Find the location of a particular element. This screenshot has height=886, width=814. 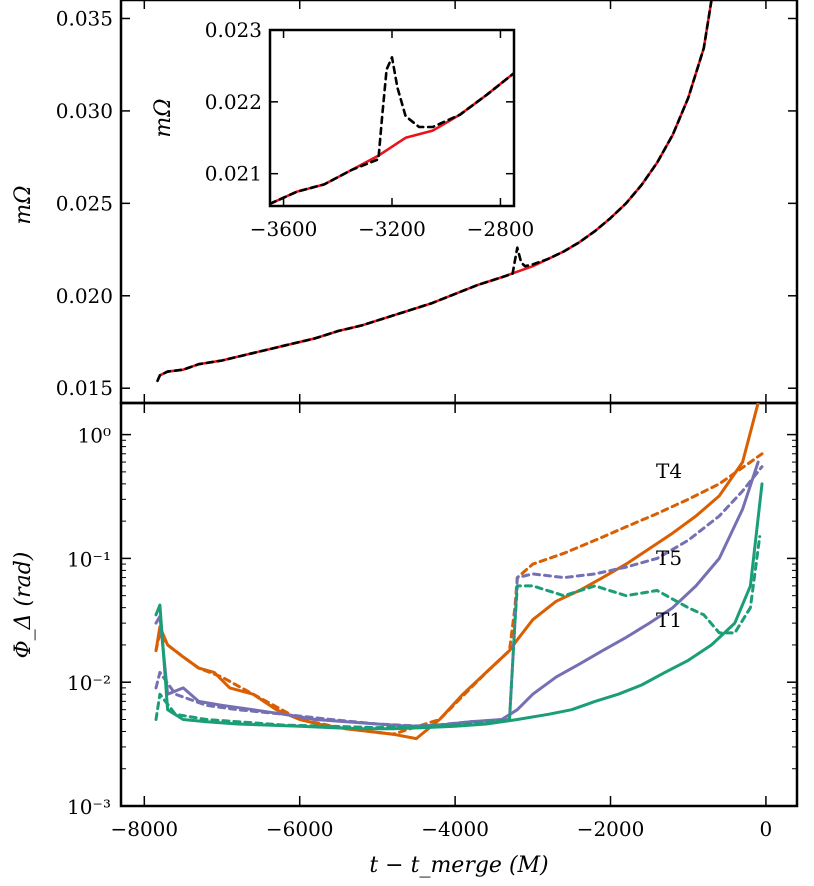

top-y-tick-label: 0.030 is located at coordinates (84, 111).